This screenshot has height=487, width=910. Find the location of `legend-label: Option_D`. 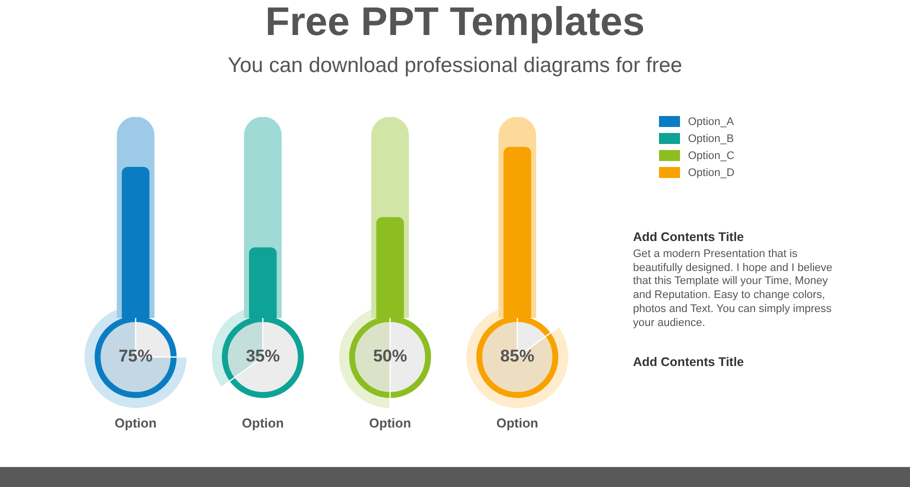

legend-label: Option_D is located at coordinates (711, 172).